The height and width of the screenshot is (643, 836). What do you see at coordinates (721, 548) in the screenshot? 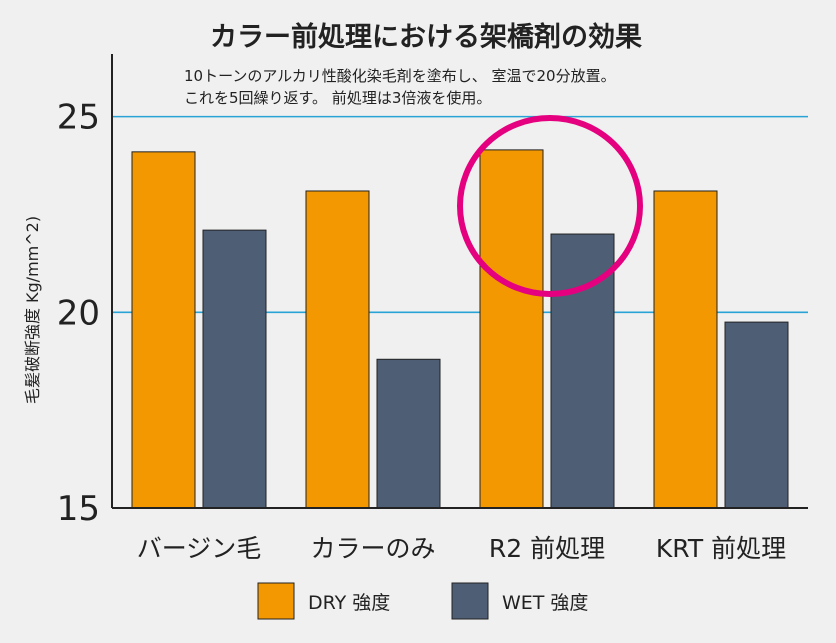
I see `x-tick-label-3: KRT 前処理` at bounding box center [721, 548].